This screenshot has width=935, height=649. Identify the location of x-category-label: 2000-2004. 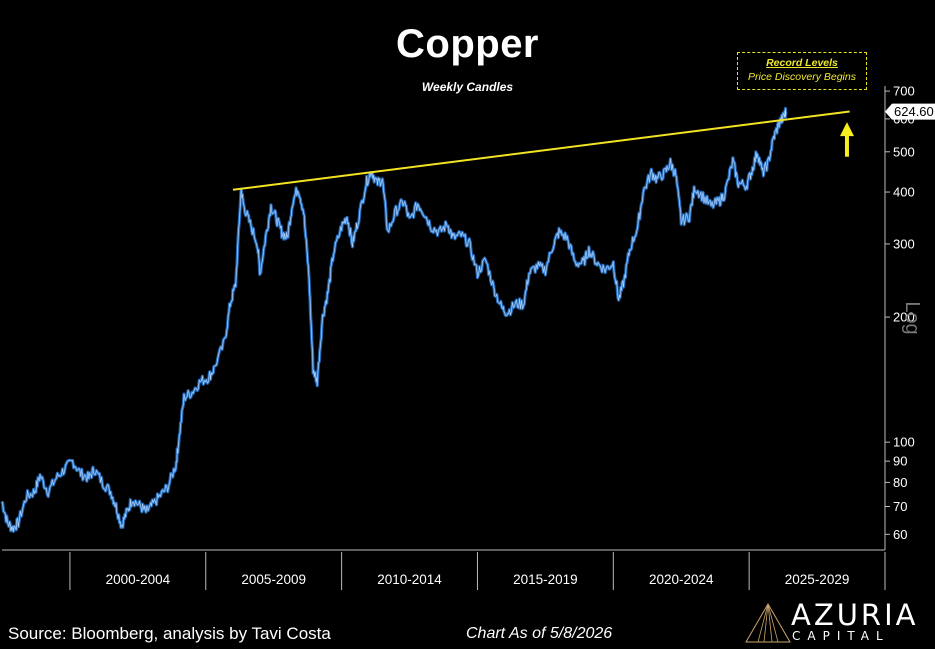
(138, 579).